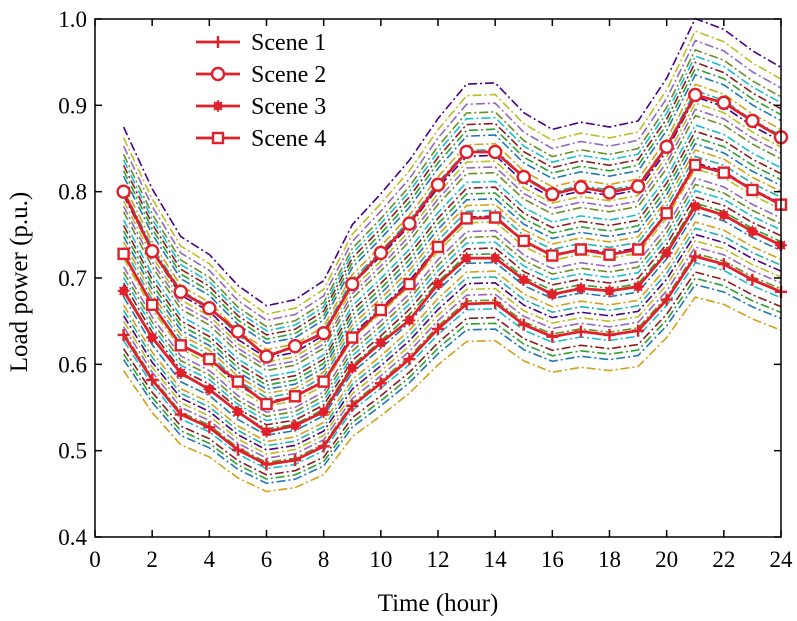 This screenshot has height=621, width=797. Describe the element at coordinates (261, 107) in the screenshot. I see `legend-entry-scene-3: Scene 3` at that location.